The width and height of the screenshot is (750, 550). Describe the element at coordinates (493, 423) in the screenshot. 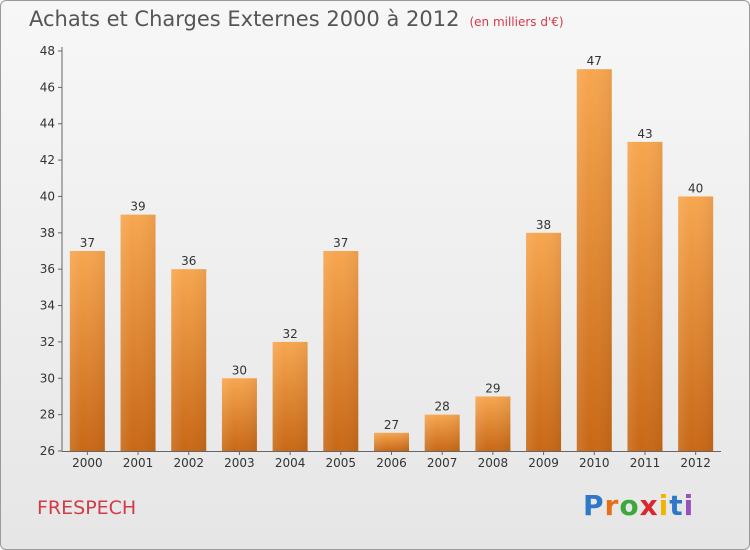

I see `bar-shine-2008` at that location.